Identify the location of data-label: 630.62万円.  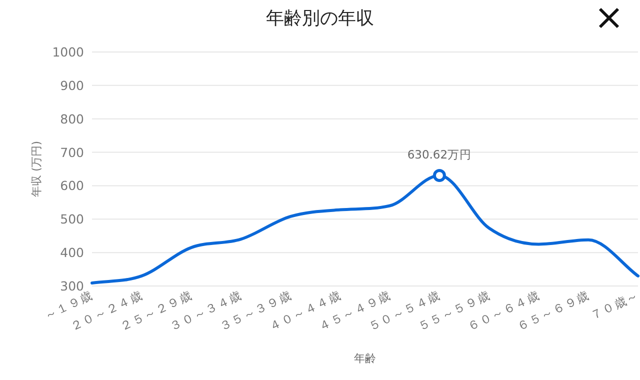
(439, 154).